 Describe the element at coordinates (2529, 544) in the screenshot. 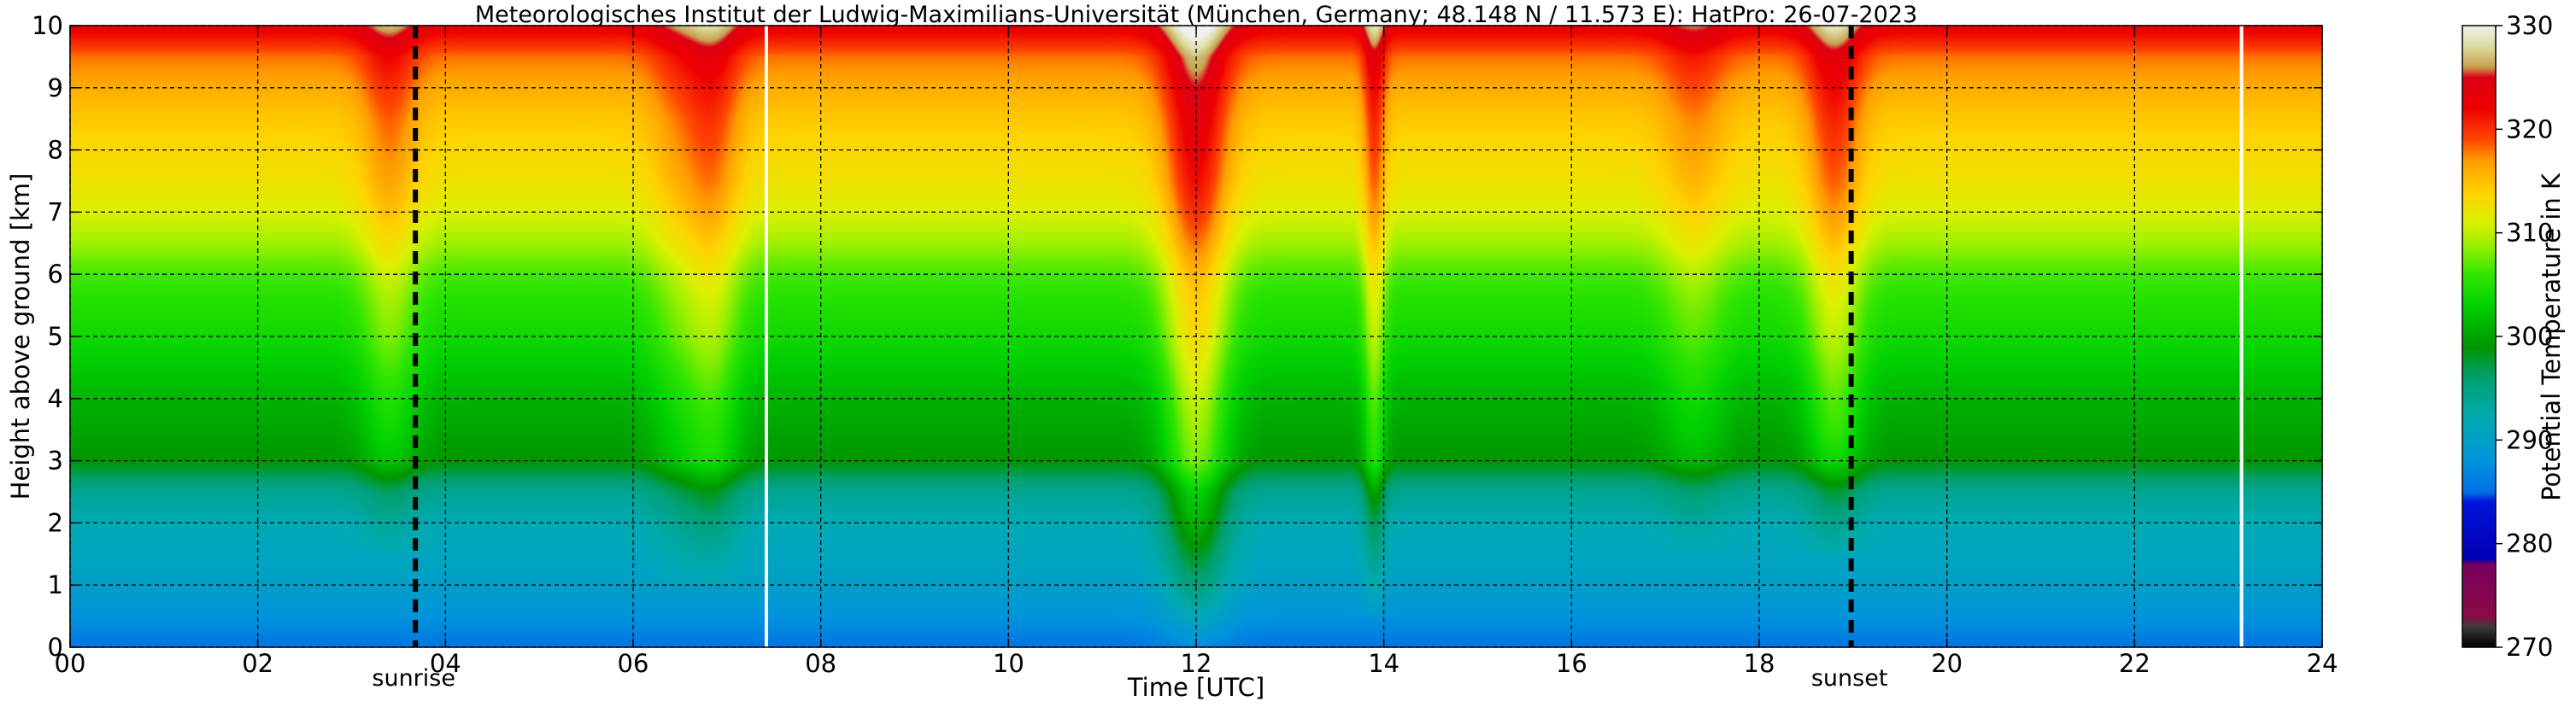

I see `colorbar-tick-label: 280` at that location.